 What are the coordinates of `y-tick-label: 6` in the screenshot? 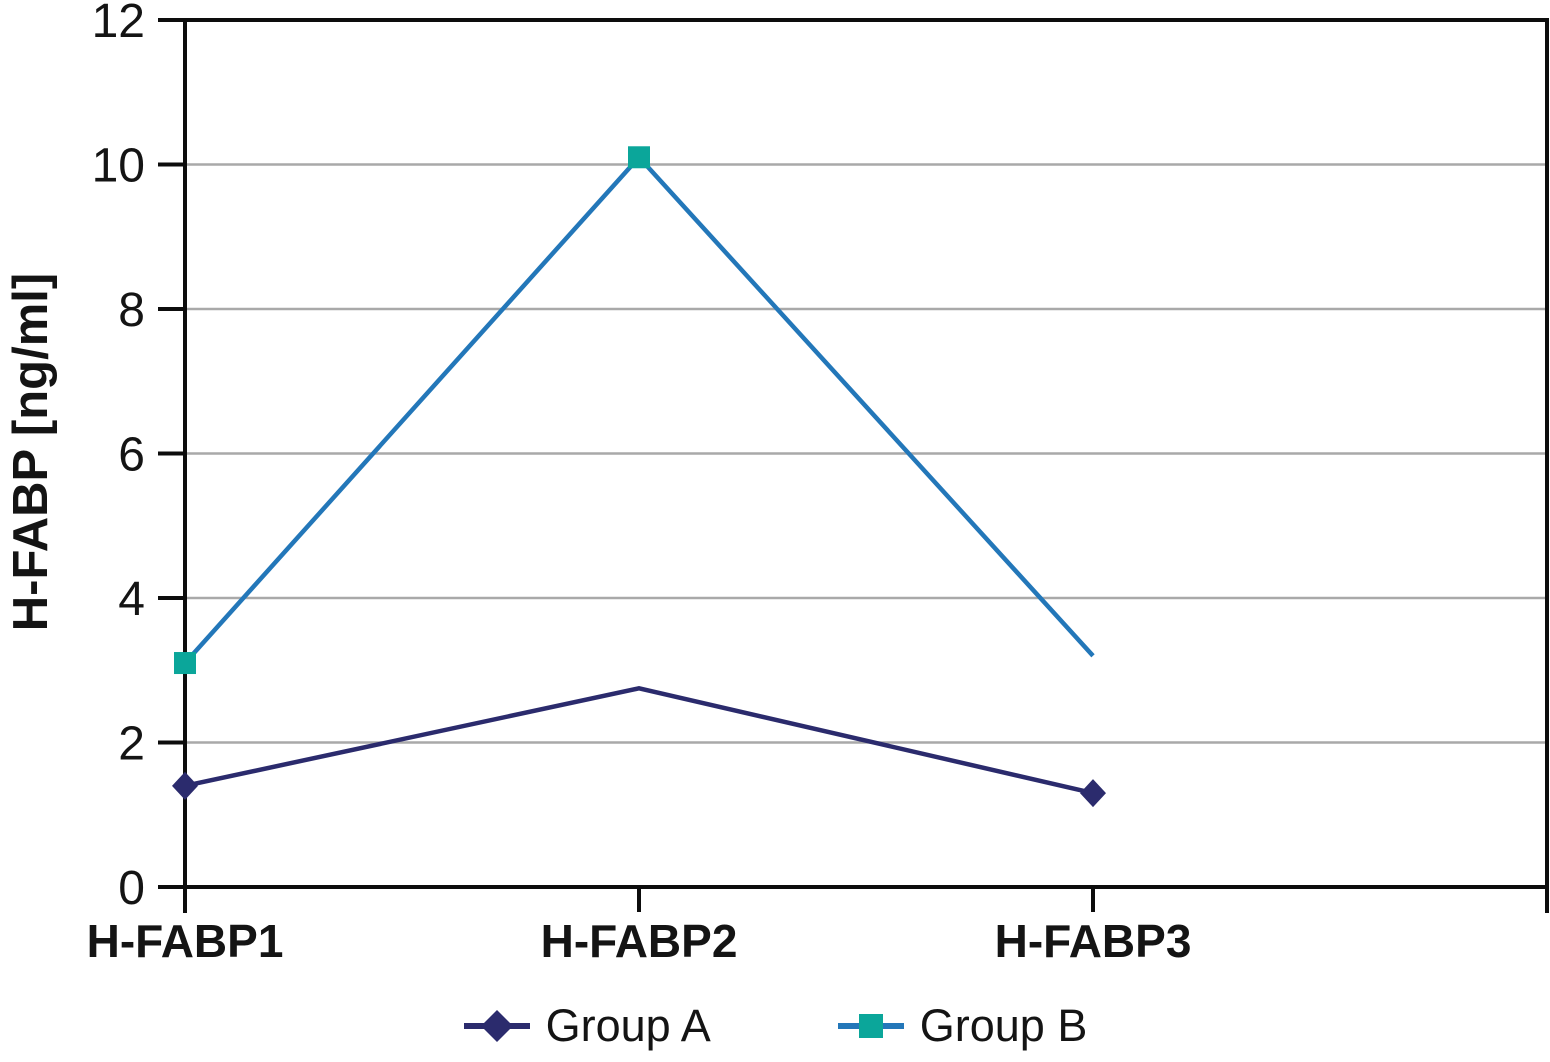 It's located at (131, 454).